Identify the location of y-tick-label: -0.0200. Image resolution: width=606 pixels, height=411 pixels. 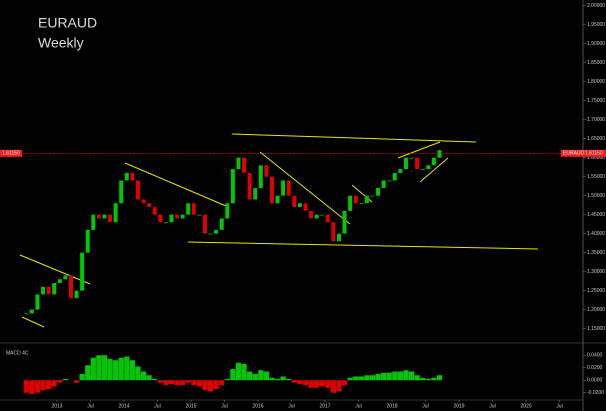
(595, 393).